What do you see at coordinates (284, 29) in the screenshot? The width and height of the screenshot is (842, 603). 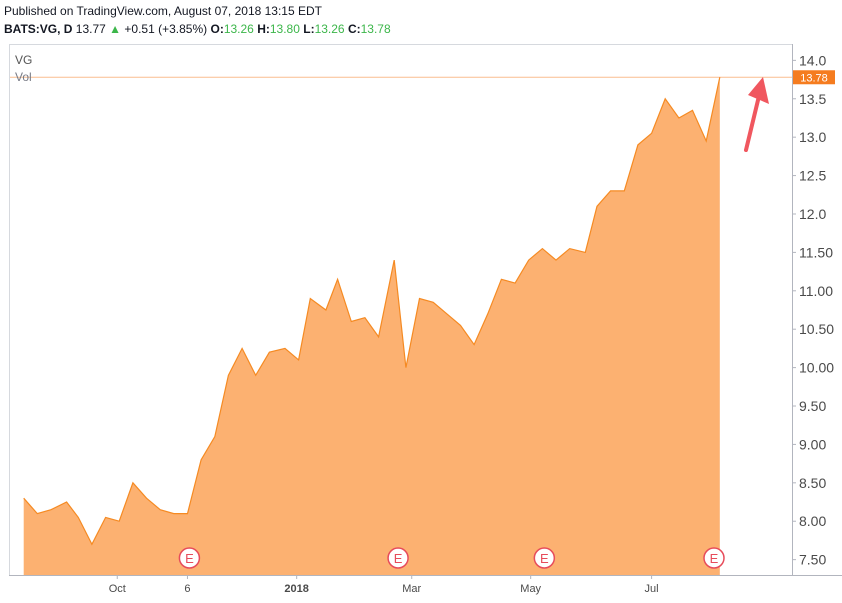 I see `high-value: 13.80` at bounding box center [284, 29].